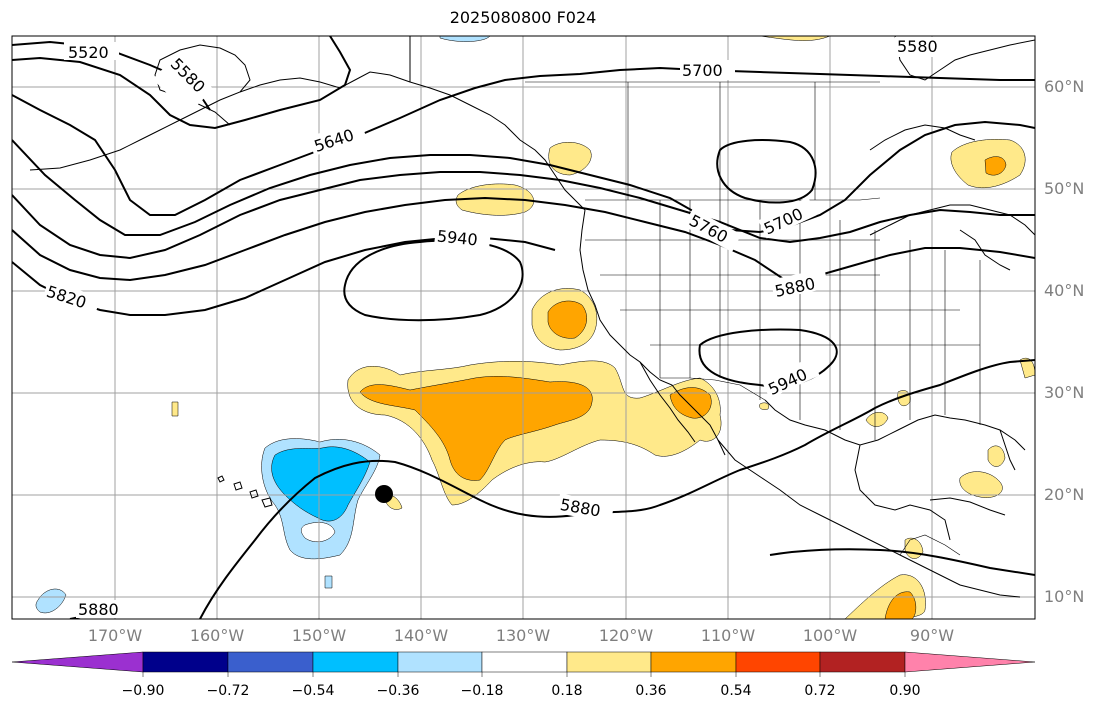 This screenshot has height=712, width=1105. I want to click on longitude-label: 150°W, so click(319, 635).